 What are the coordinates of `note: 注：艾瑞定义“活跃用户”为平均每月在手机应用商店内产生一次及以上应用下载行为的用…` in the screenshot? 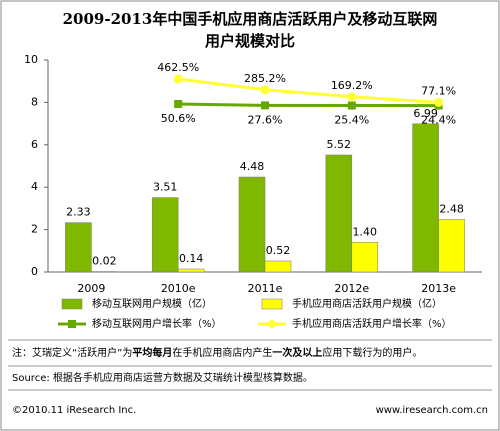 It's located at (217, 352).